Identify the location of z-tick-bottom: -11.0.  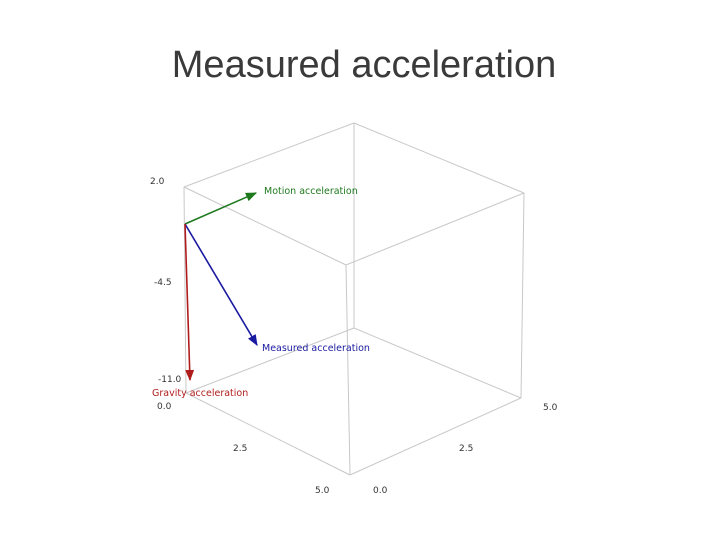
(170, 380).